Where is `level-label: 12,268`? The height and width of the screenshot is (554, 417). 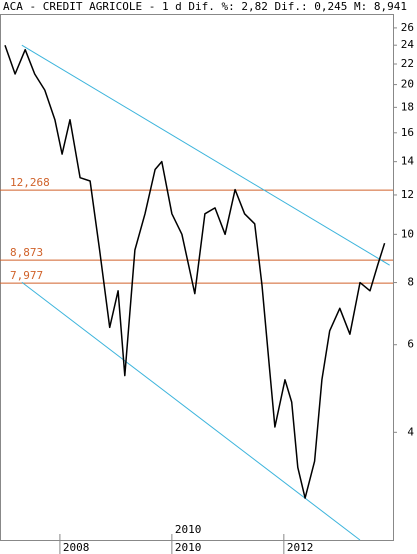
level-label: 12,268 is located at coordinates (30, 182).